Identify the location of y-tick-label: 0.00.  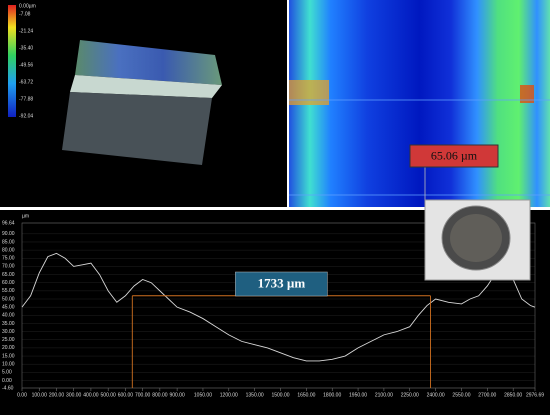
(7, 381).